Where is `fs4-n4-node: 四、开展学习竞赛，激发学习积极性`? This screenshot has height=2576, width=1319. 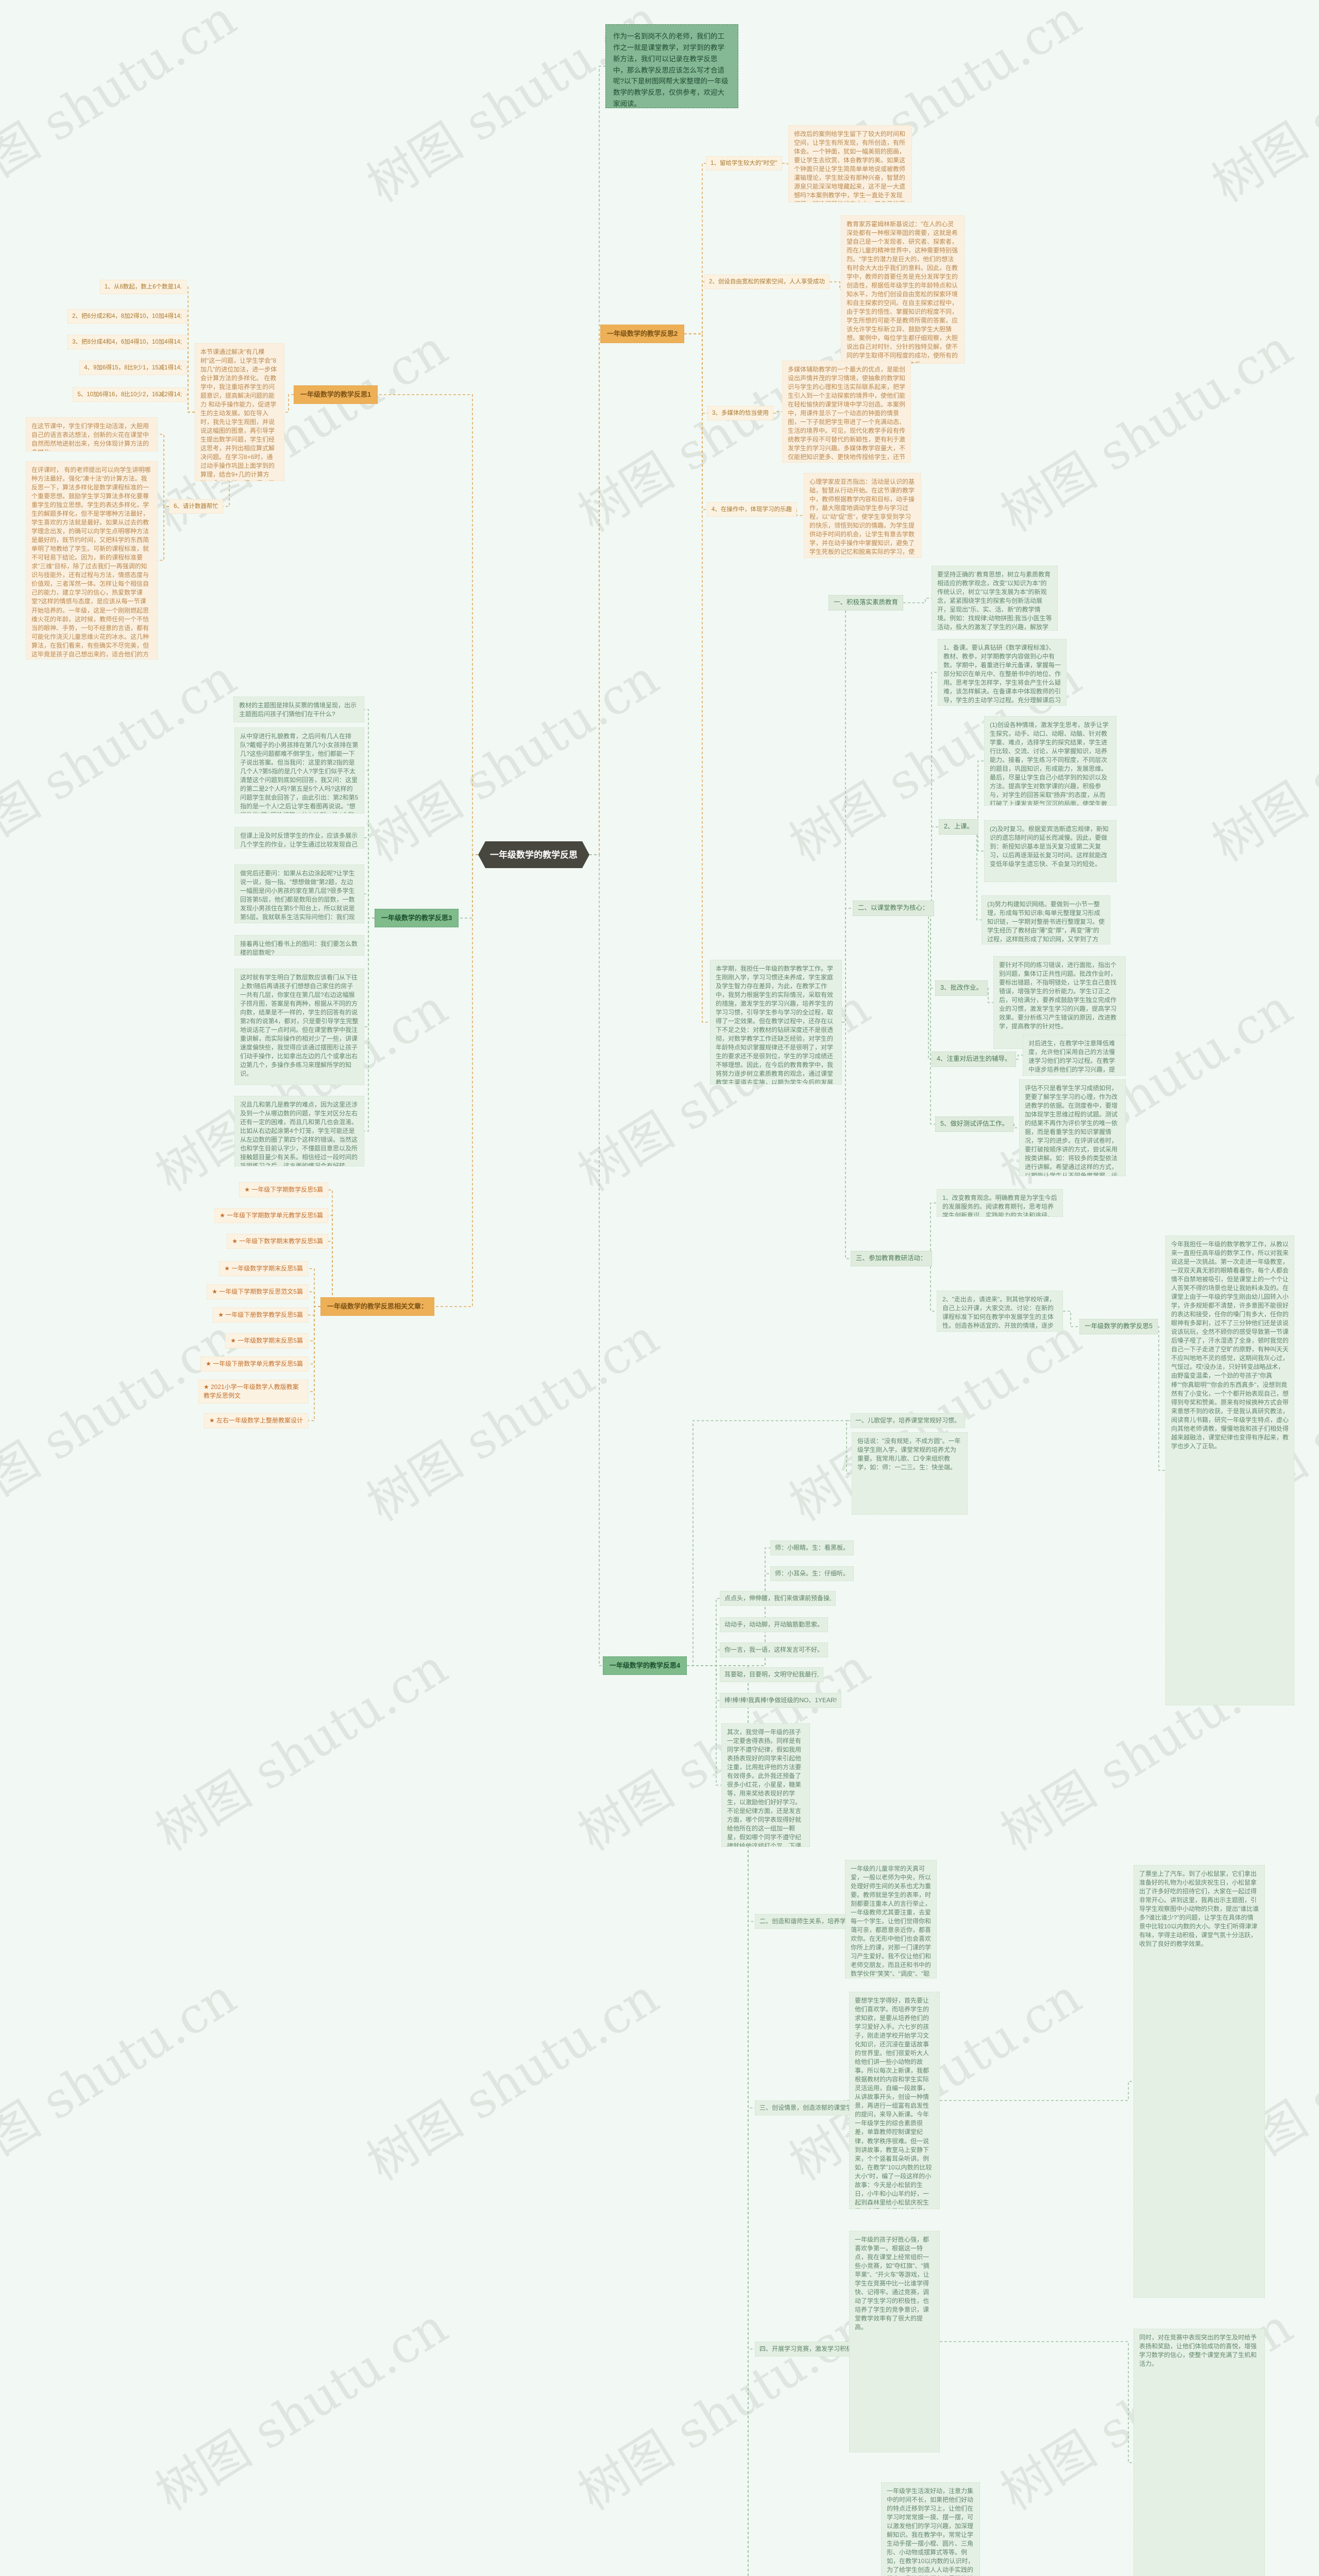
fs4-n4-node: 四、开展学习竞赛，激发学习积极性 is located at coordinates (809, 2349).